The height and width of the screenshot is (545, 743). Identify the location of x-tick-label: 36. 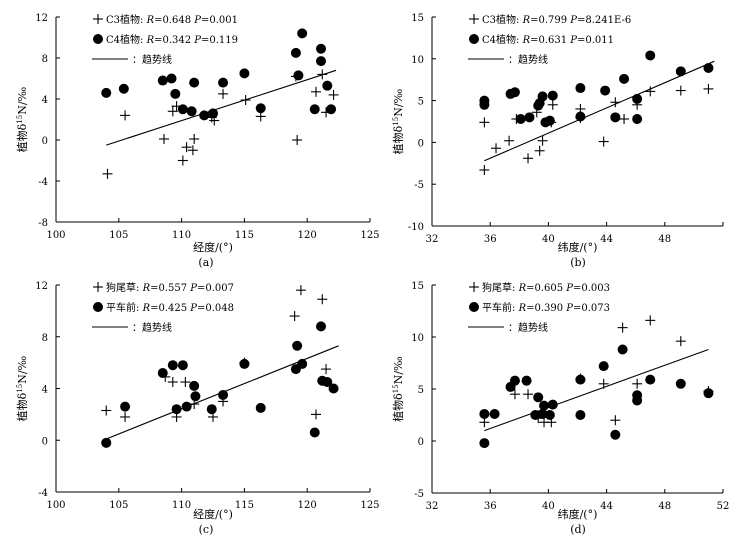
(490, 506).